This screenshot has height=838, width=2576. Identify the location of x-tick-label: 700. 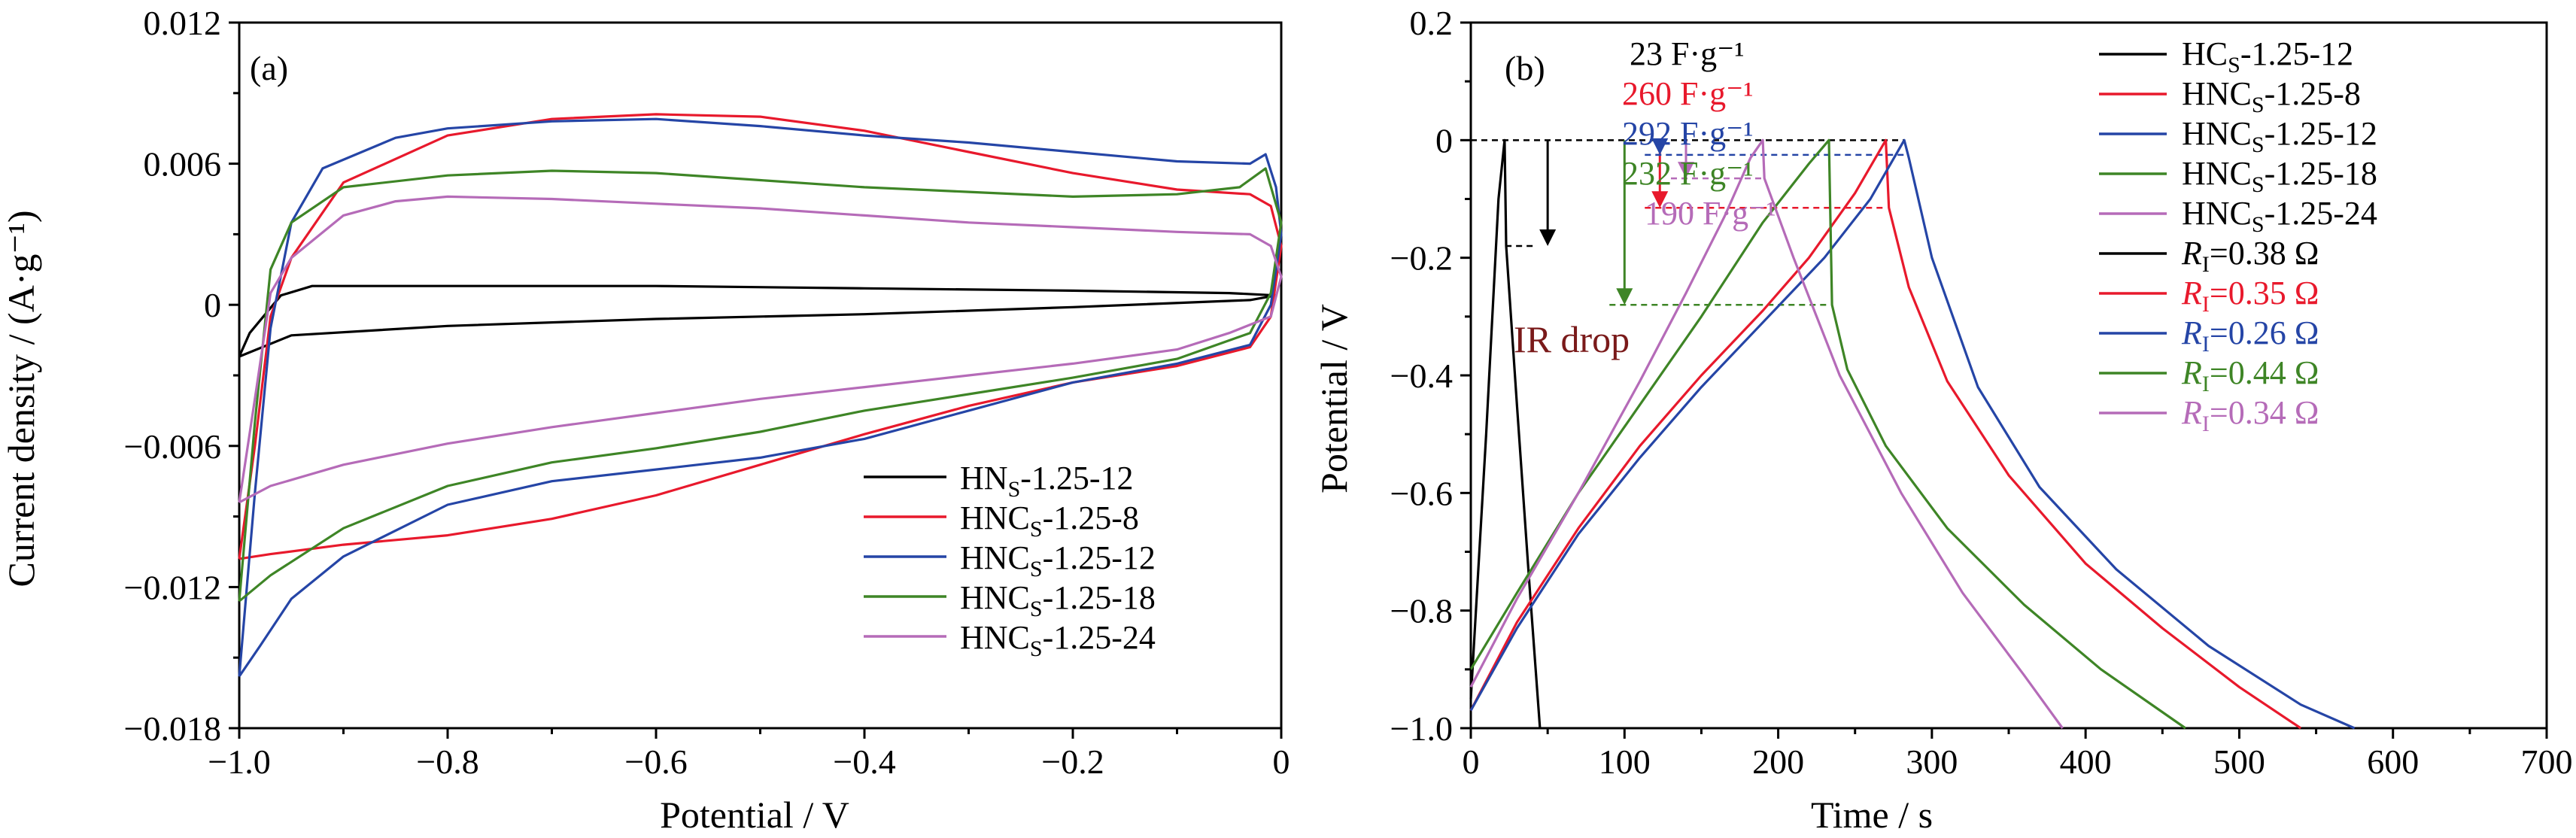
(2547, 761).